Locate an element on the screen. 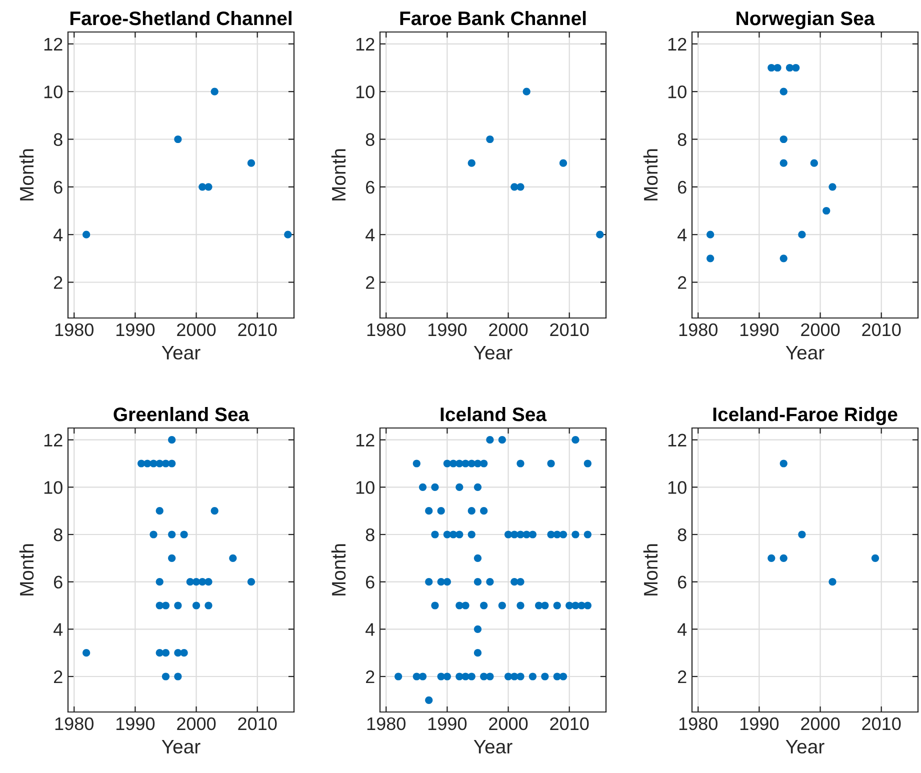 This screenshot has width=921, height=773. chart-title: Iceland Sea is located at coordinates (493, 414).